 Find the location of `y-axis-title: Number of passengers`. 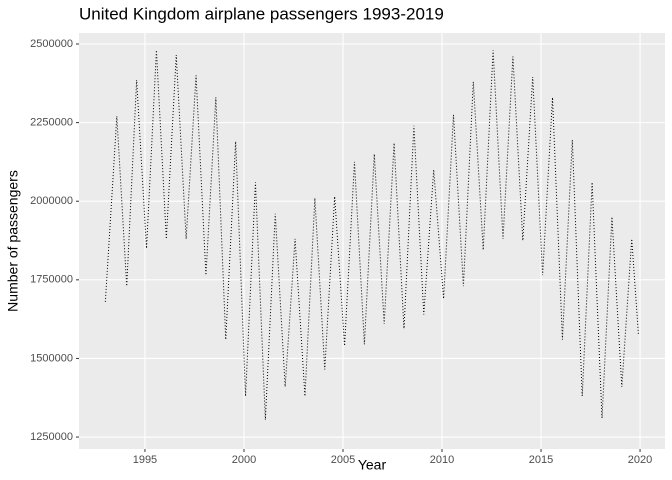

y-axis-title: Number of passengers is located at coordinates (13, 241).